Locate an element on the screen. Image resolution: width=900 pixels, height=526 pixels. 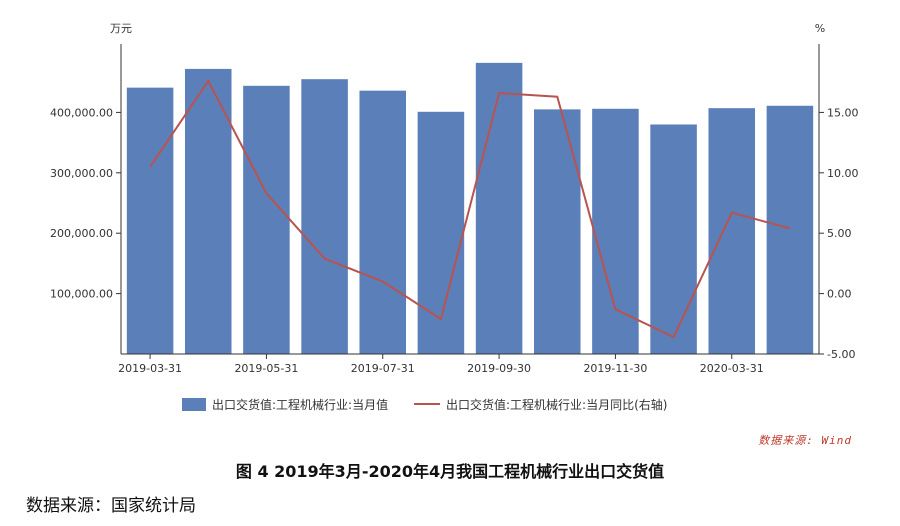
x-tick-label: 2019-05-31 is located at coordinates (266, 368).